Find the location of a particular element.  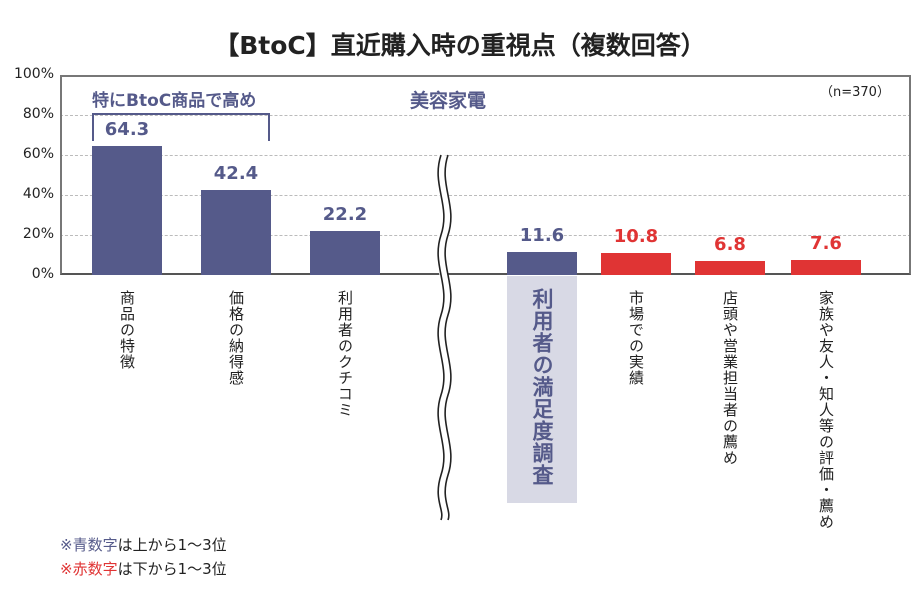

bracket-label: 特にBtoC商品で高め is located at coordinates (174, 101).